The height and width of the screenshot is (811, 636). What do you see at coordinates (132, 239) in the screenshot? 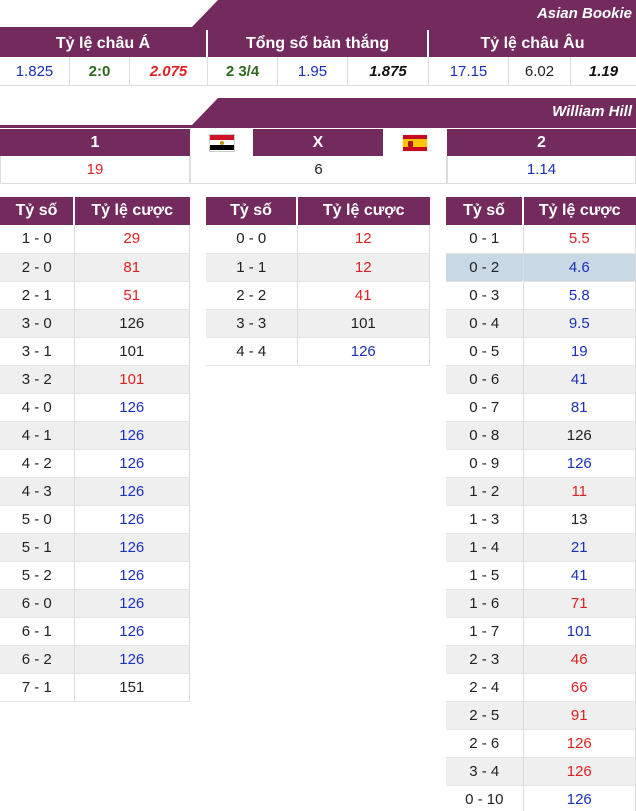
I see `odds-cell: 29` at bounding box center [132, 239].